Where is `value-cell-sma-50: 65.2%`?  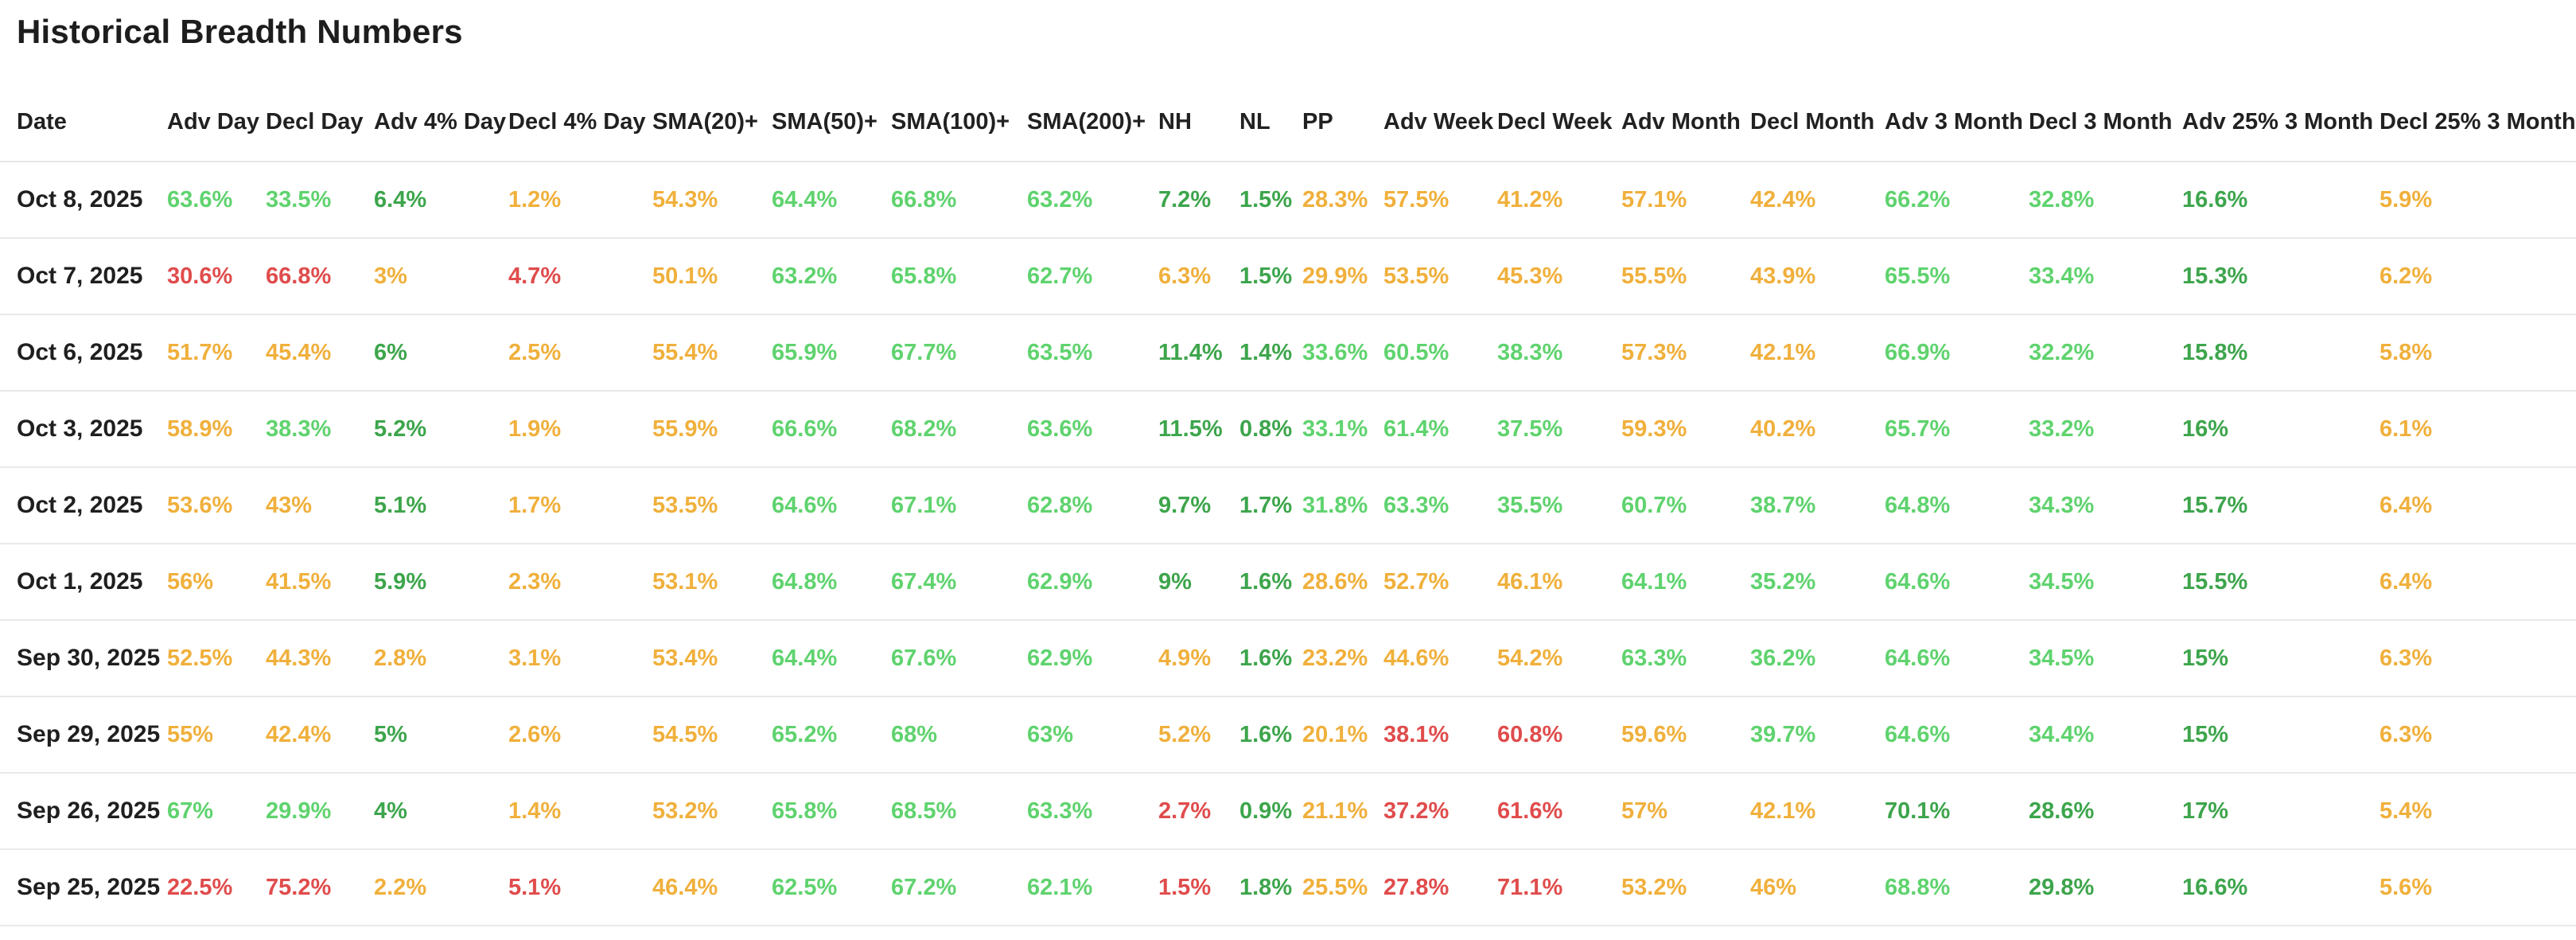 value-cell-sma-50: 65.2% is located at coordinates (832, 735).